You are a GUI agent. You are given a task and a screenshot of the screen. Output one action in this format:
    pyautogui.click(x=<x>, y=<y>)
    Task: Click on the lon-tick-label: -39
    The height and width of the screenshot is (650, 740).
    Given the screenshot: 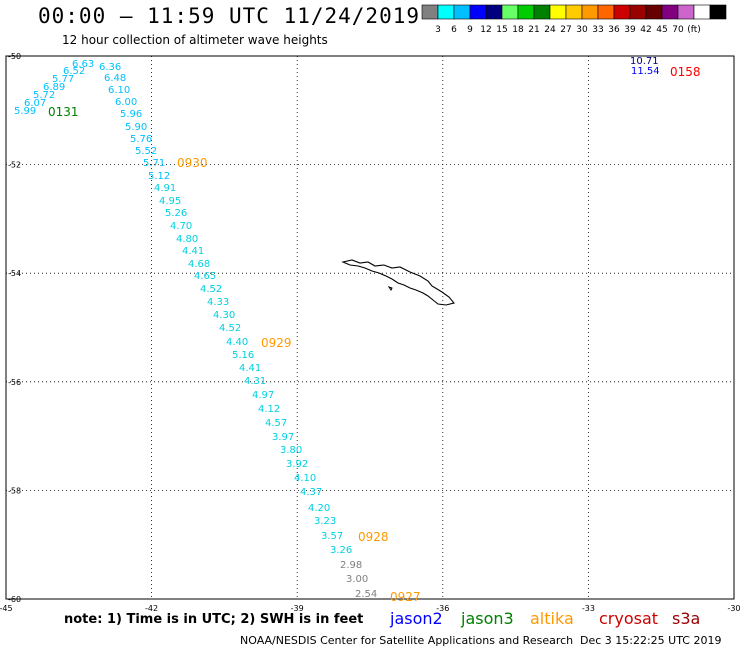 What is the action you would take?
    pyautogui.click(x=297, y=608)
    